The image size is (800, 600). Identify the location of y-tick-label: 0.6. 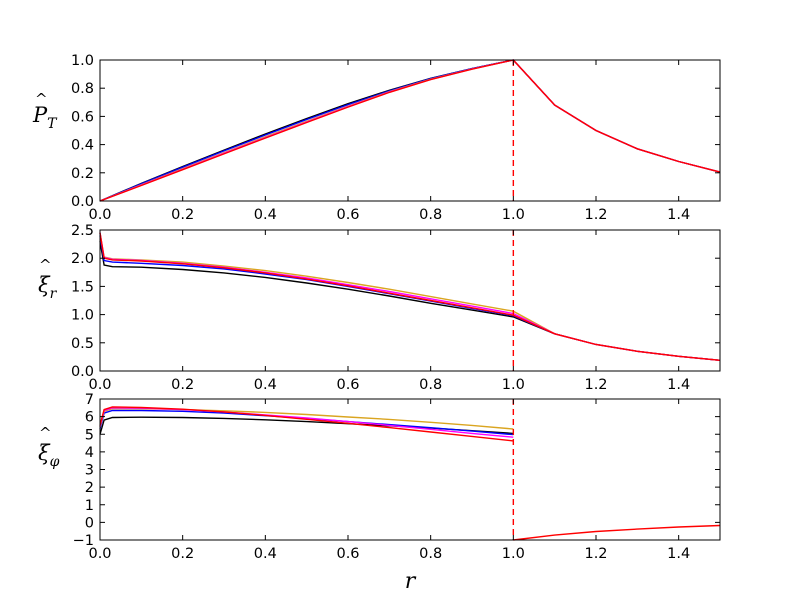
(82, 117).